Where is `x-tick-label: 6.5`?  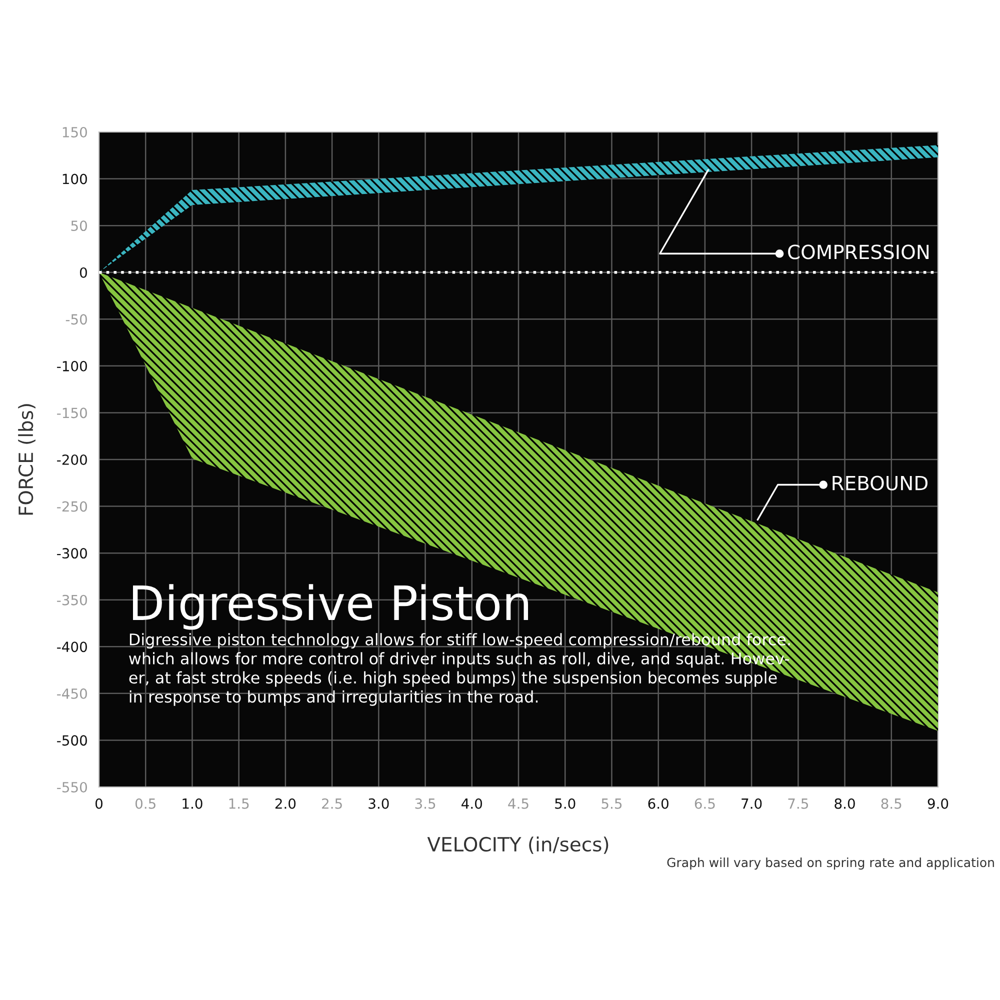
x-tick-label: 6.5 is located at coordinates (704, 803).